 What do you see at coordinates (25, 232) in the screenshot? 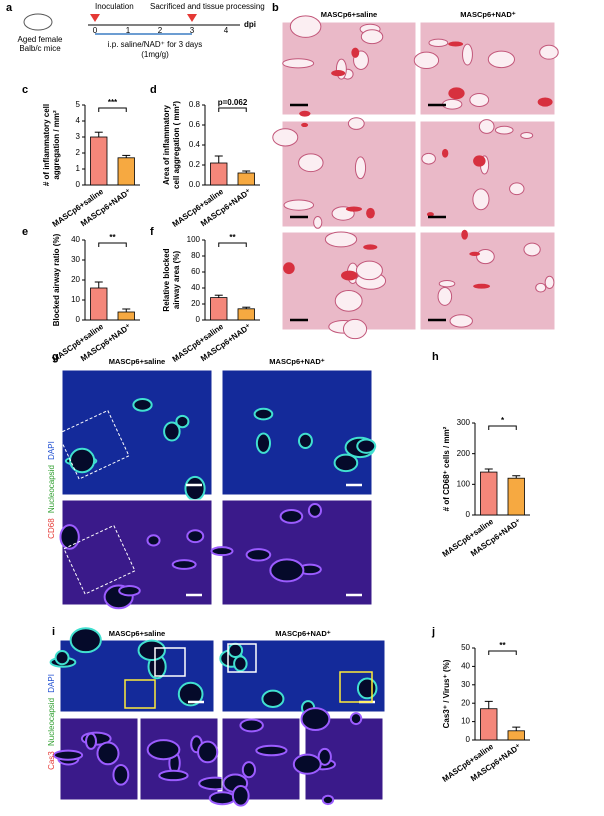
I see `panel-letter: e` at bounding box center [25, 232].